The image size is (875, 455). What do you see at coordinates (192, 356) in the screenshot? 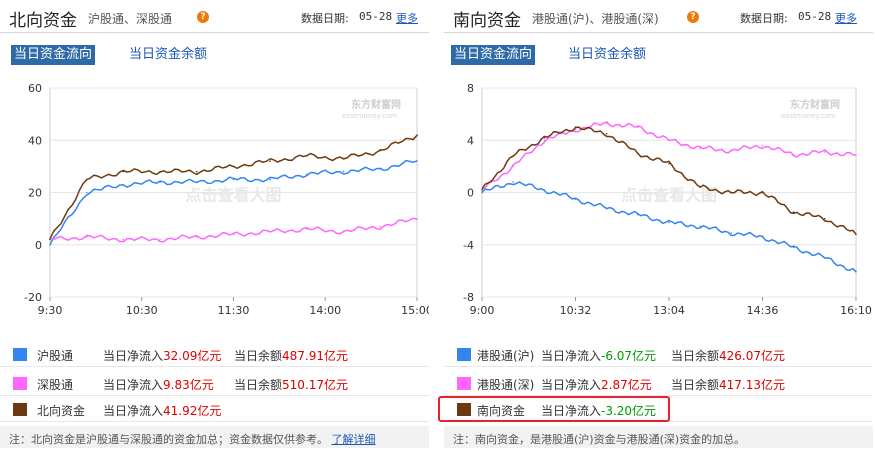
I see `legend-flow-value: 32.09亿元` at bounding box center [192, 356].